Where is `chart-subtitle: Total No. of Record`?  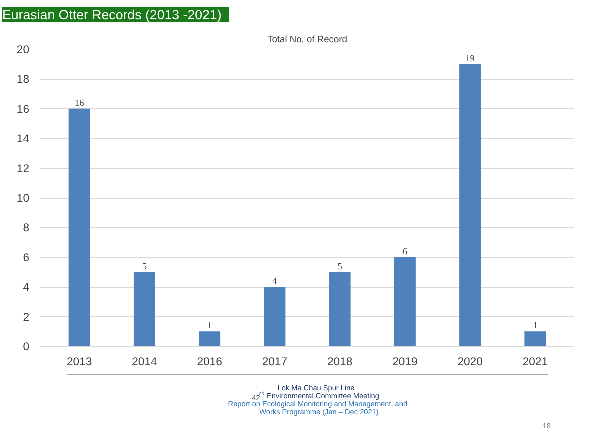 chart-subtitle: Total No. of Record is located at coordinates (308, 39).